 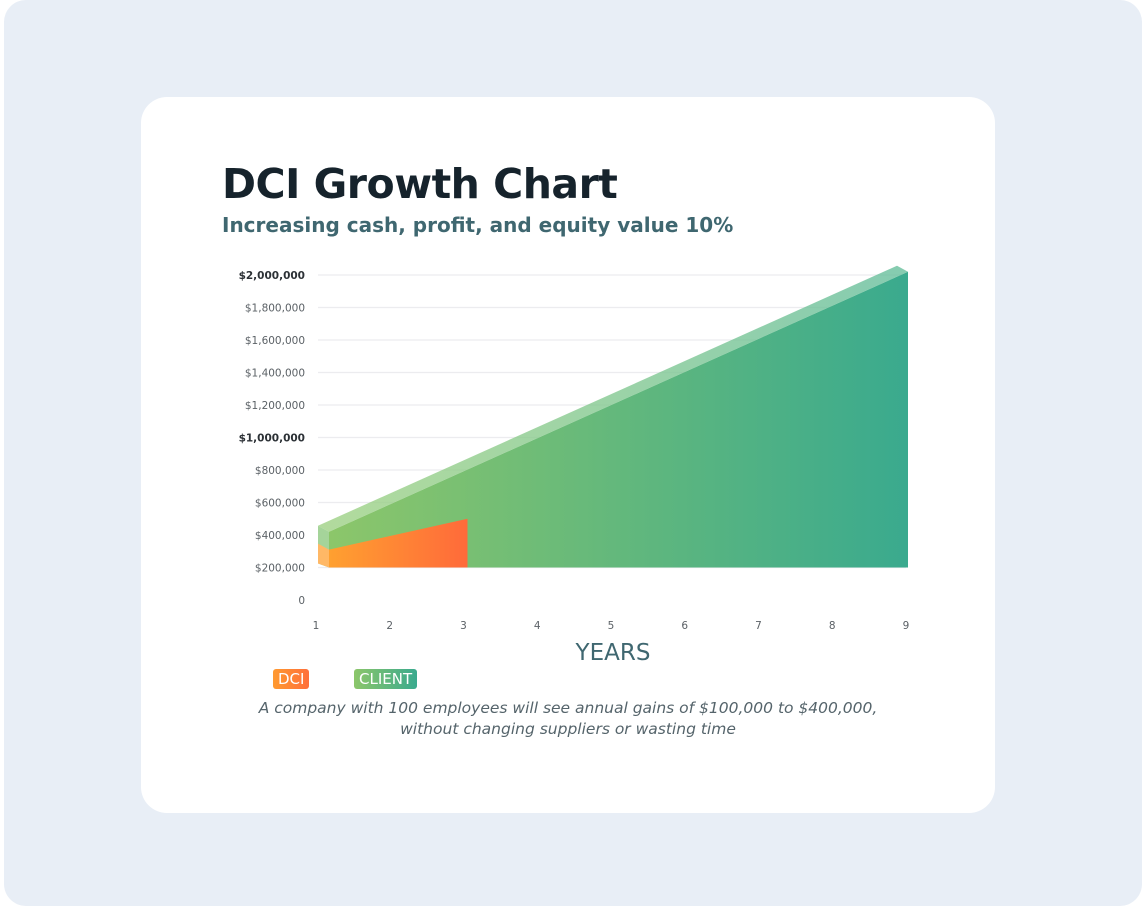 What do you see at coordinates (398, 543) in the screenshot?
I see `dci-area` at bounding box center [398, 543].